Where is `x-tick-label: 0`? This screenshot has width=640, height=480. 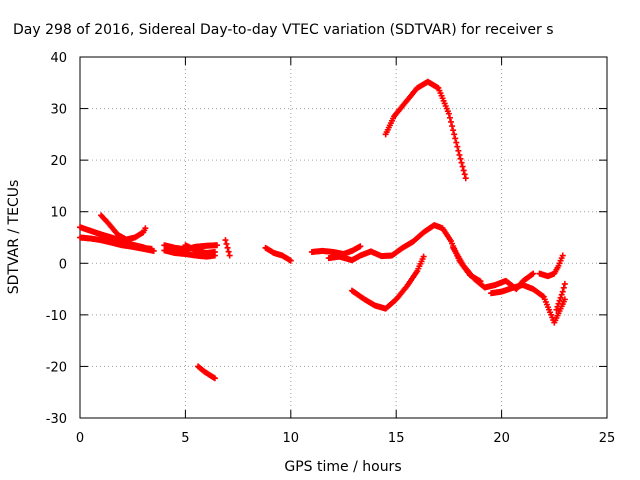 x-tick-label: 0 is located at coordinates (80, 438).